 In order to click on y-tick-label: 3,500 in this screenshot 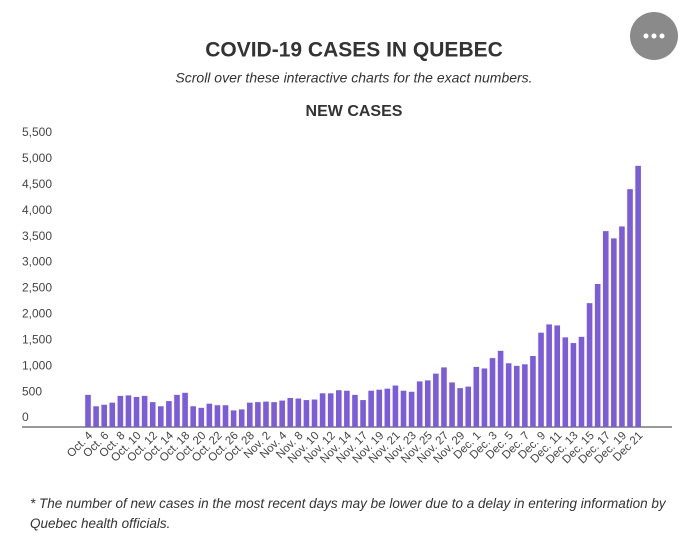, I will do `click(37, 236)`.